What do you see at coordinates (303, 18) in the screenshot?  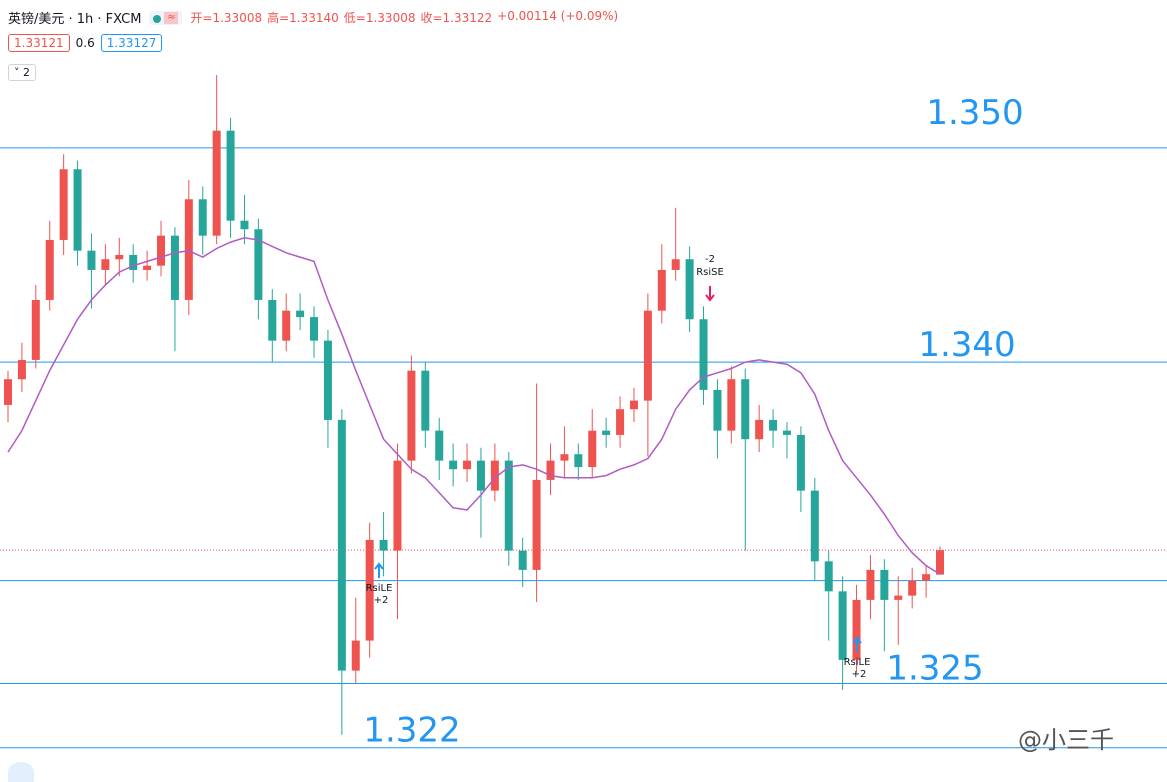 I see `ohlc-value: 高=1.33140` at bounding box center [303, 18].